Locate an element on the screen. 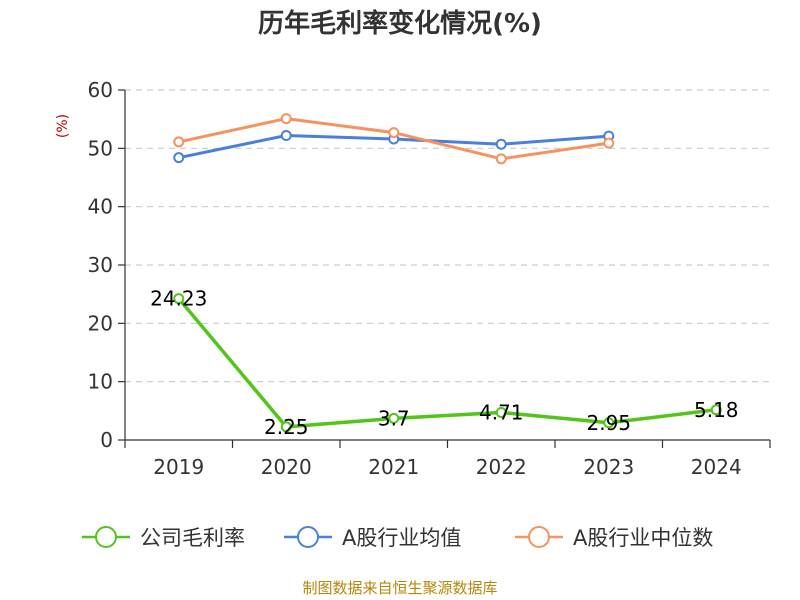  source-note: 制图数据来自恒生聚源数据库 is located at coordinates (399, 588).